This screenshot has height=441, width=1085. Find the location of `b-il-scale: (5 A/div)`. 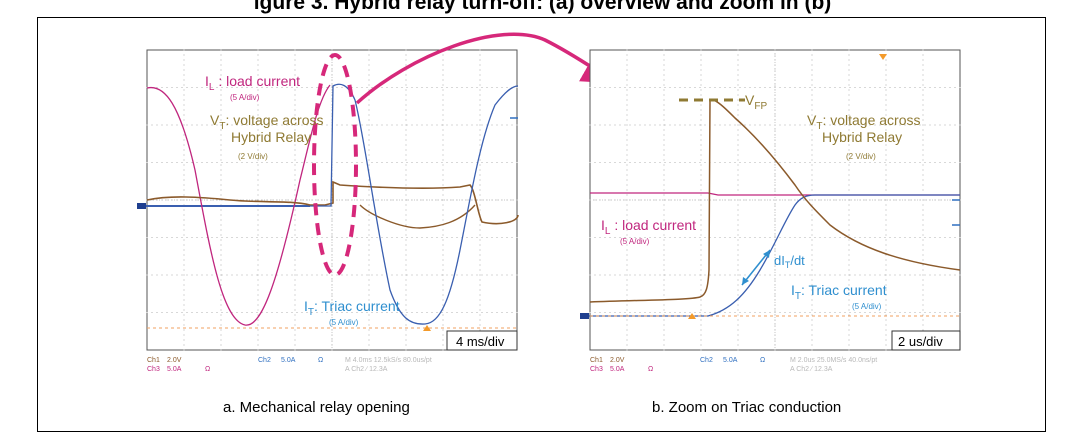

b-il-scale: (5 A/div) is located at coordinates (635, 241).